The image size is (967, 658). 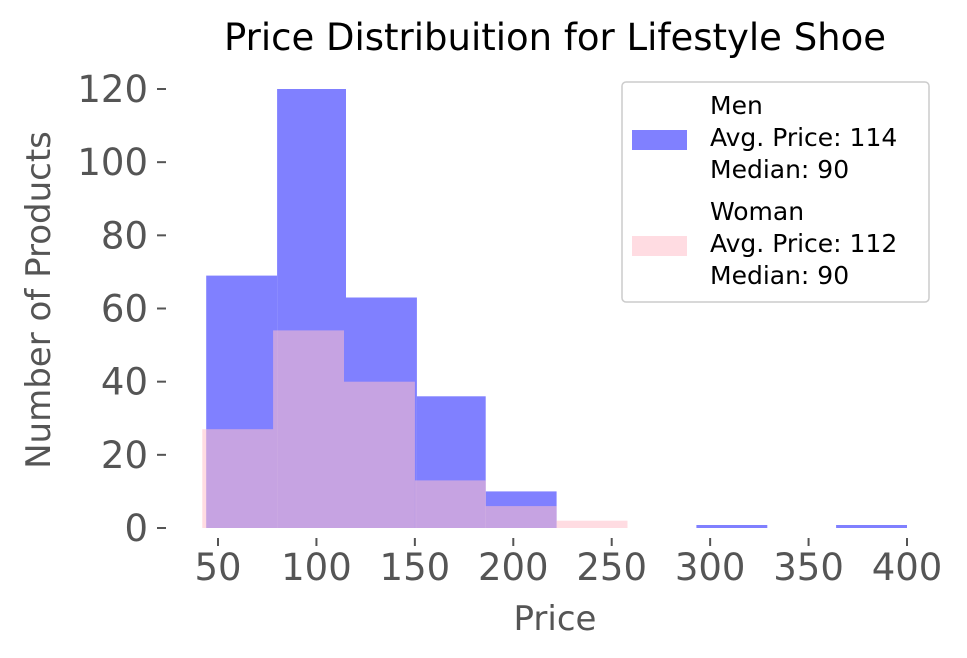 I want to click on y-axis-label: Number of Products, so click(x=39, y=300).